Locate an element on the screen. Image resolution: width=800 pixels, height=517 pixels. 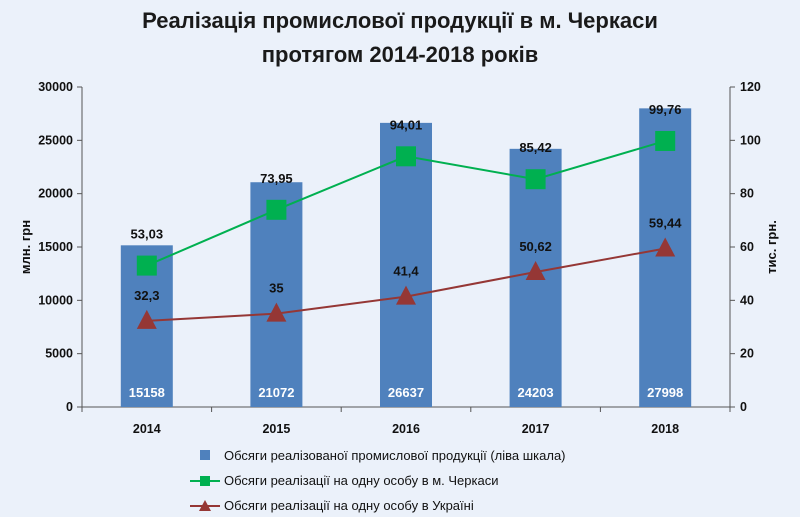
right-tick-label: 20 is located at coordinates (747, 354).